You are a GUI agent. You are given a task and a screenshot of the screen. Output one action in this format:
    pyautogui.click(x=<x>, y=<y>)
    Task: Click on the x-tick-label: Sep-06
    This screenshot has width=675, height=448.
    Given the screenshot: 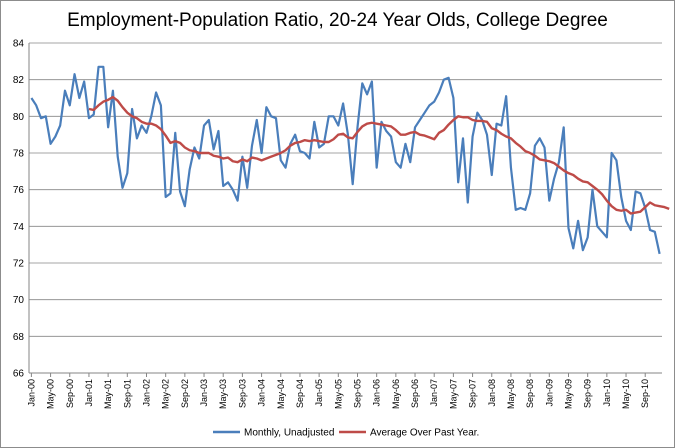 What is the action you would take?
    pyautogui.click(x=415, y=393)
    